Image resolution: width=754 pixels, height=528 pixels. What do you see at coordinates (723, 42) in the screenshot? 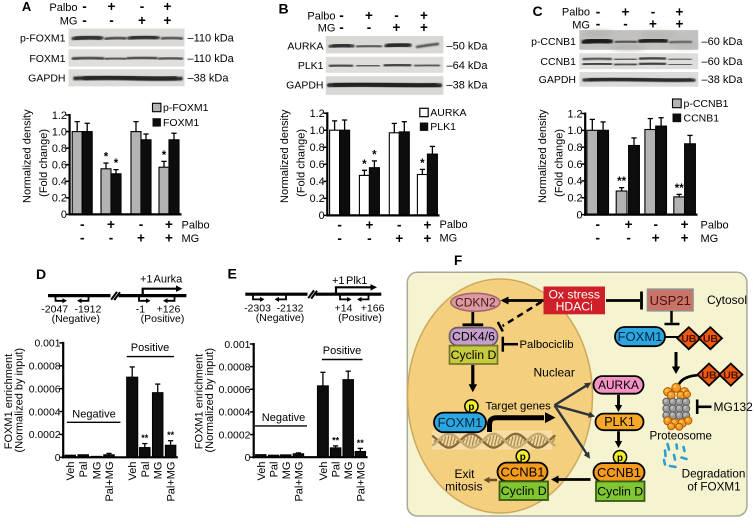
I see `svg-text: –60 kDa` at bounding box center [723, 42].